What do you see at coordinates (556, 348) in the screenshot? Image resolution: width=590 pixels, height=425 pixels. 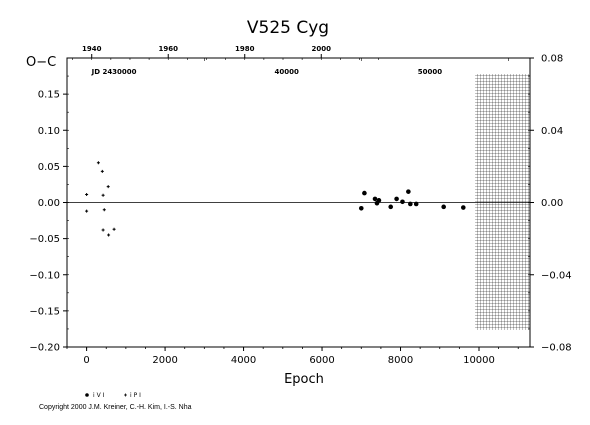 I see `right-y-tick-label: −0.08` at bounding box center [556, 348].